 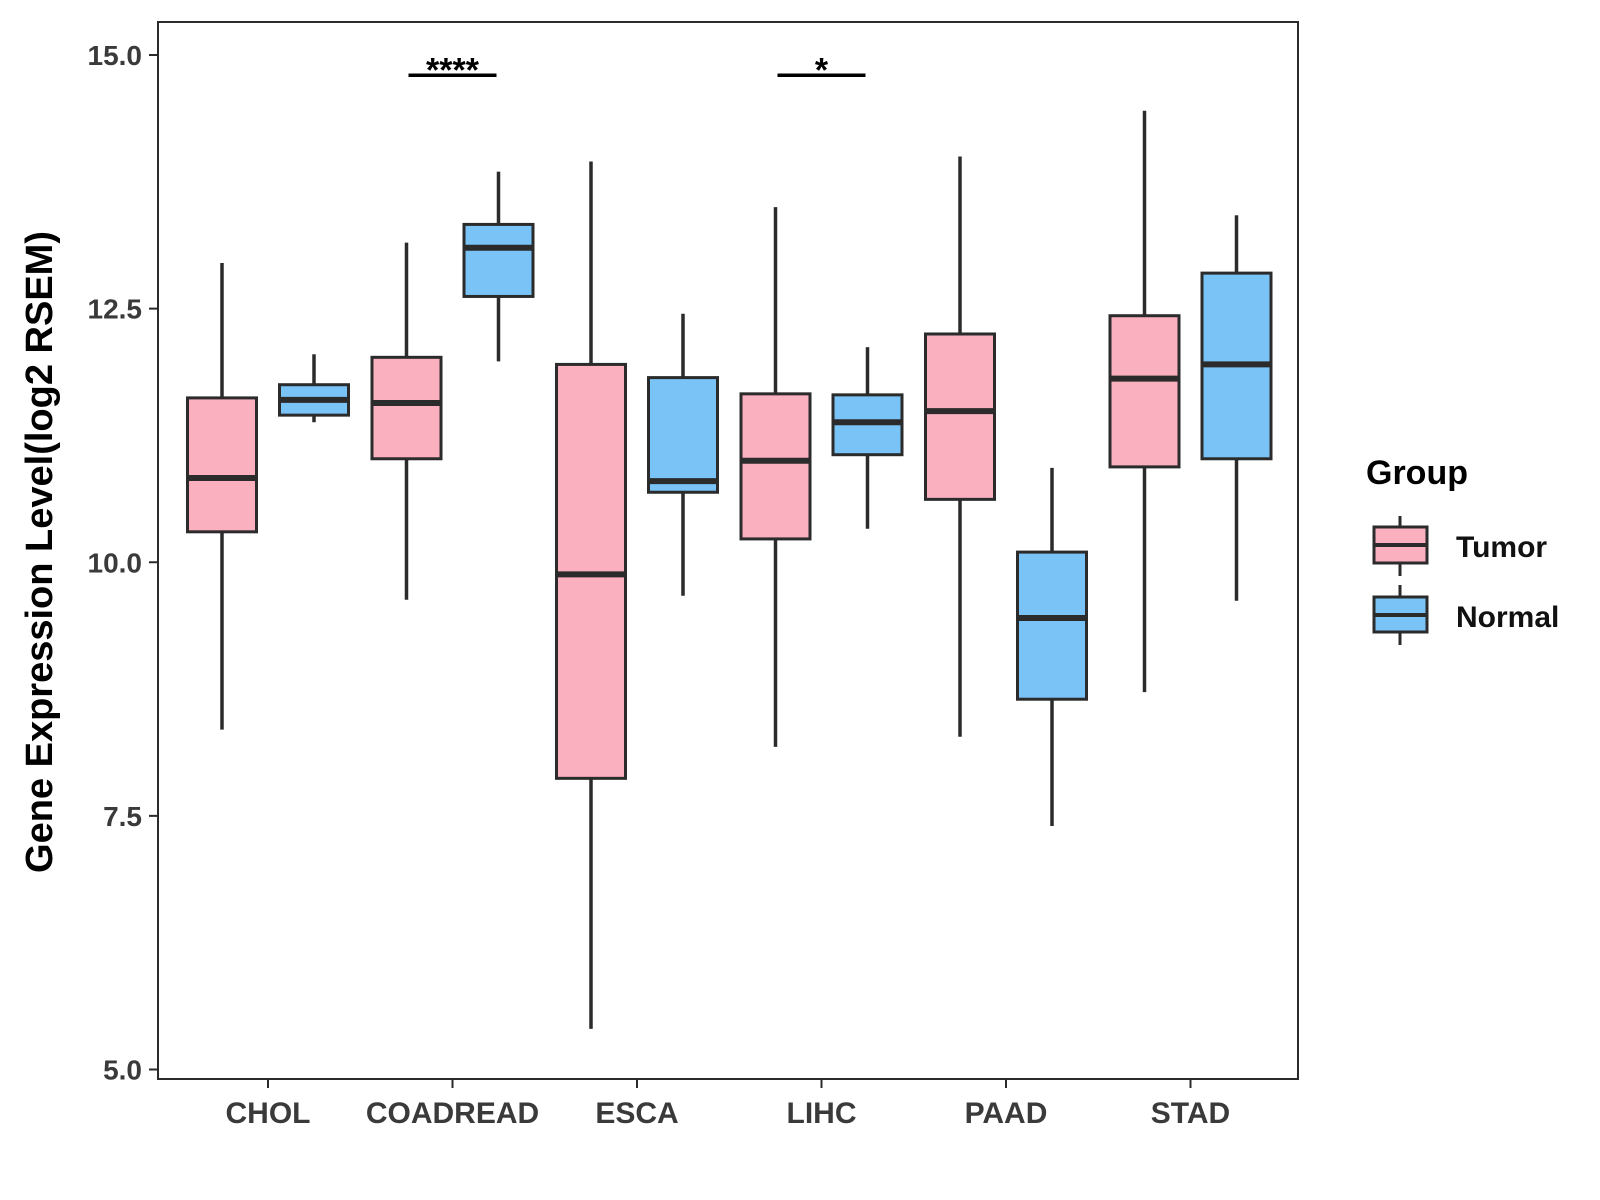 I want to click on legend-label-tumor: Tumor, so click(x=1501, y=547).